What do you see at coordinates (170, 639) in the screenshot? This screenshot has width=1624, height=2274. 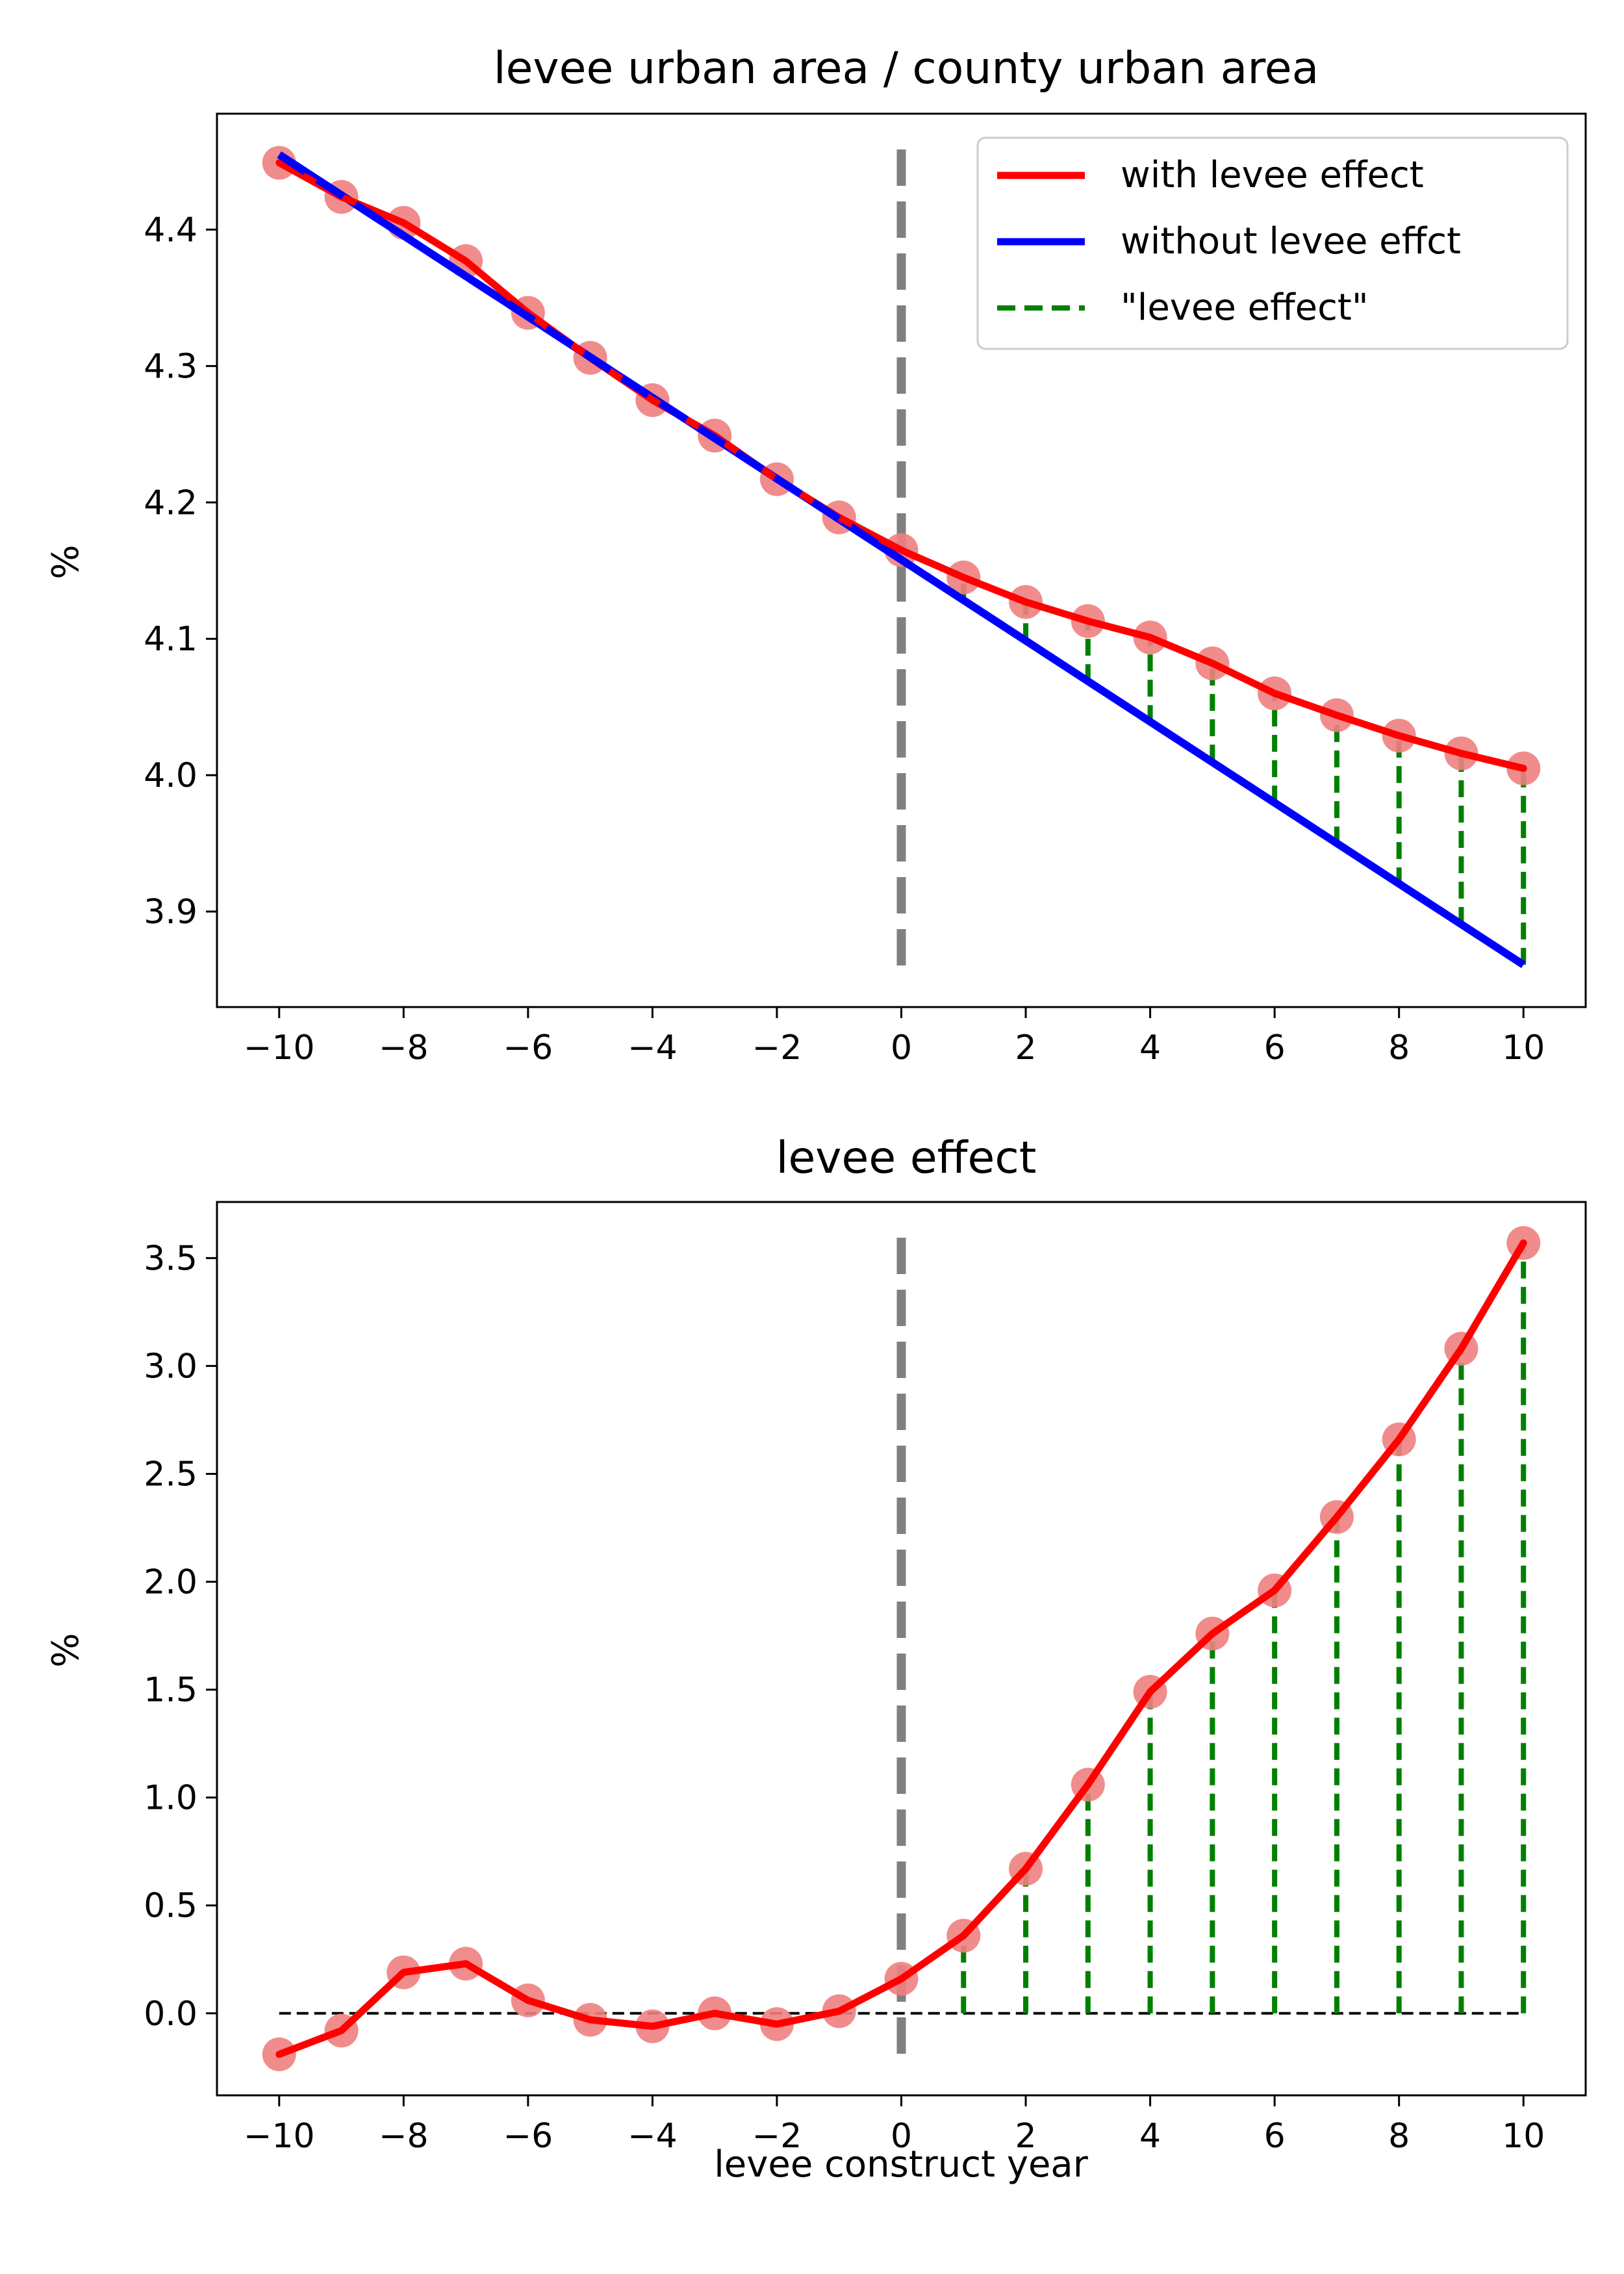 I see `top-chart-y-tick-label: 4.1` at bounding box center [170, 639].